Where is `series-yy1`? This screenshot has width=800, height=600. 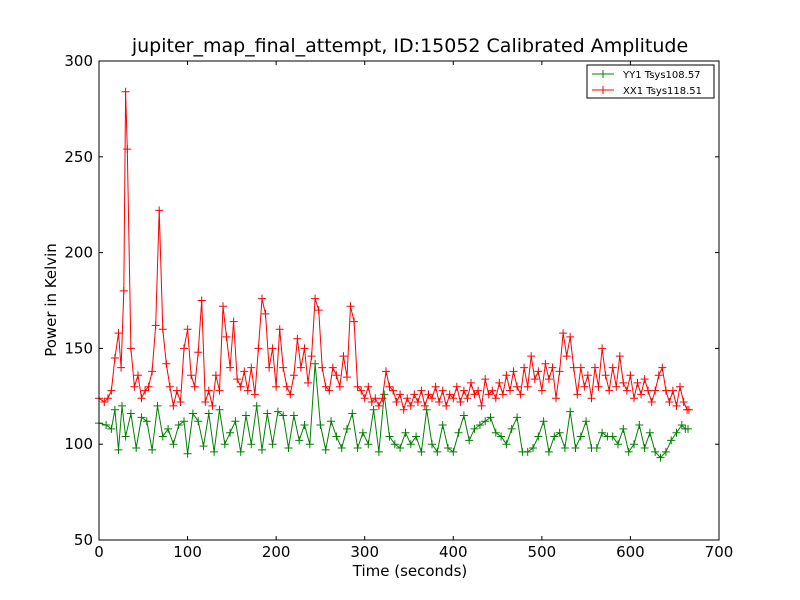 series-yy1 is located at coordinates (393, 410).